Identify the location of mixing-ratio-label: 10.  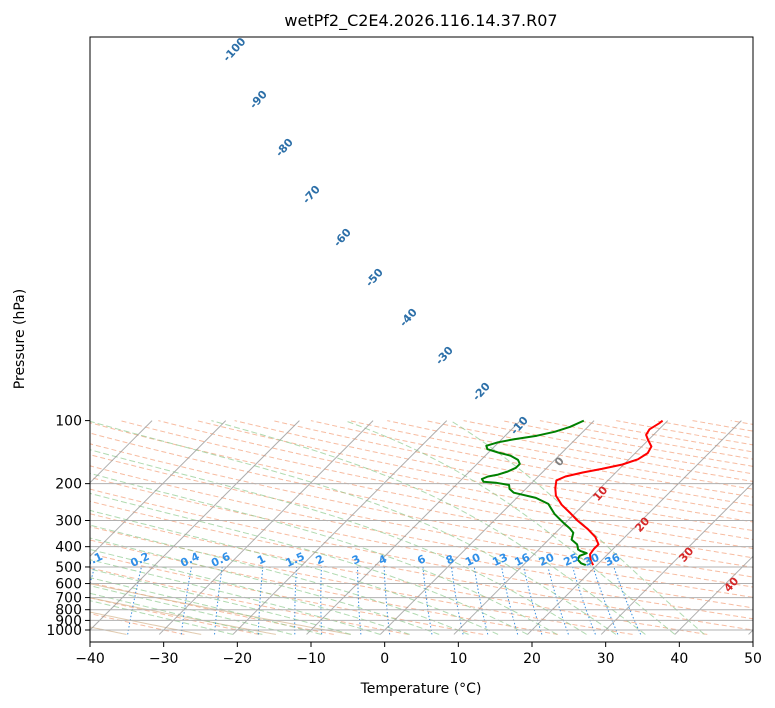
(473, 560).